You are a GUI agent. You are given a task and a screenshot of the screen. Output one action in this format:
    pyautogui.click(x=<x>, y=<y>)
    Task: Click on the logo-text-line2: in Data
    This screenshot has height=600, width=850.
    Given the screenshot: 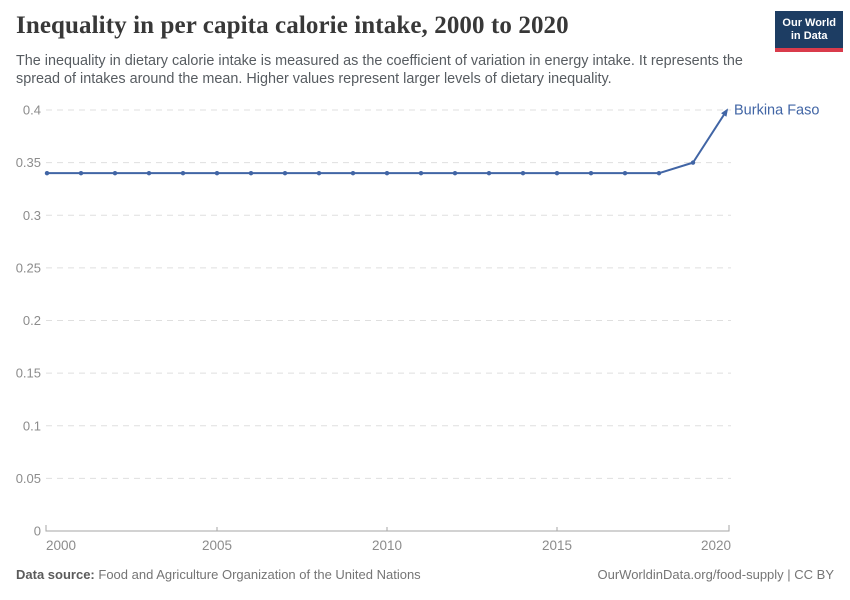 What is the action you would take?
    pyautogui.click(x=809, y=36)
    